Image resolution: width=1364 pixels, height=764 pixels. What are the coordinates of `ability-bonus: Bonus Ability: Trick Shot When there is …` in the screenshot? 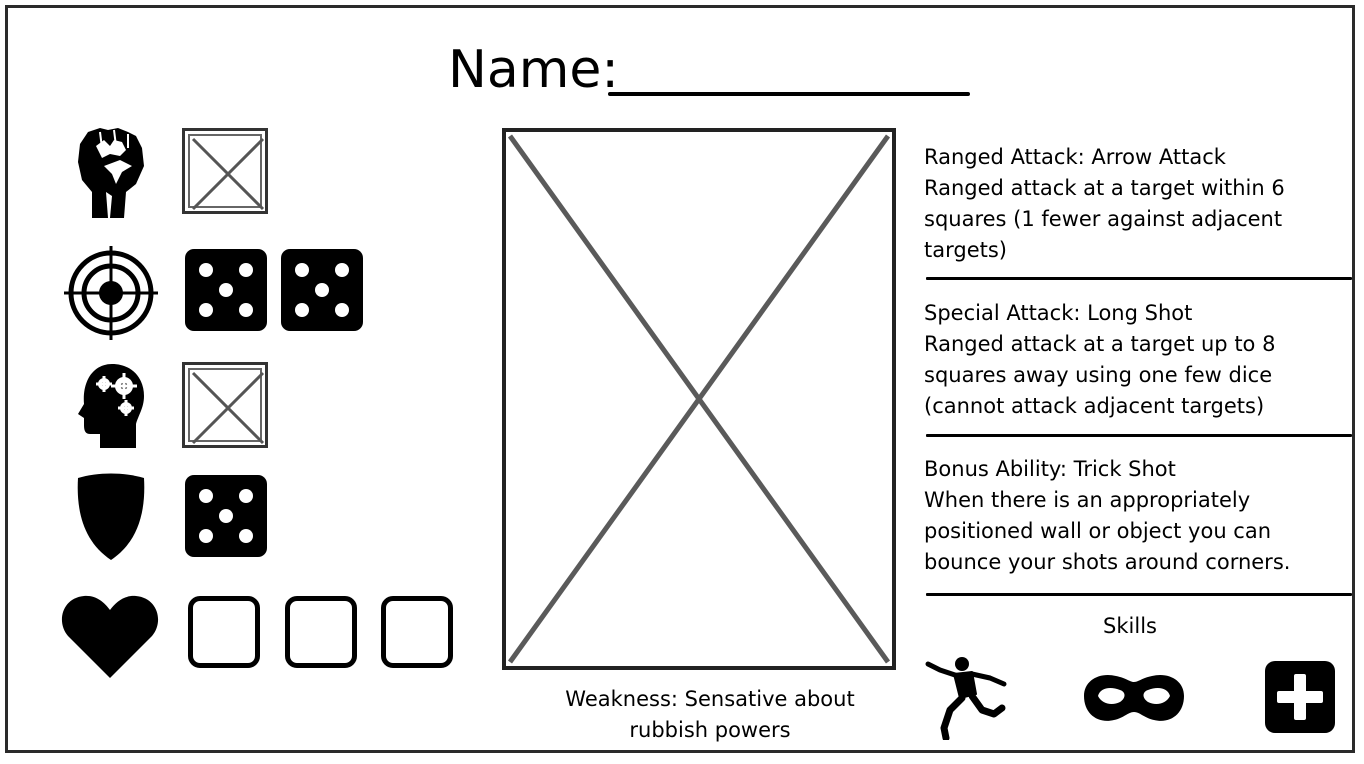 It's located at (1139, 516).